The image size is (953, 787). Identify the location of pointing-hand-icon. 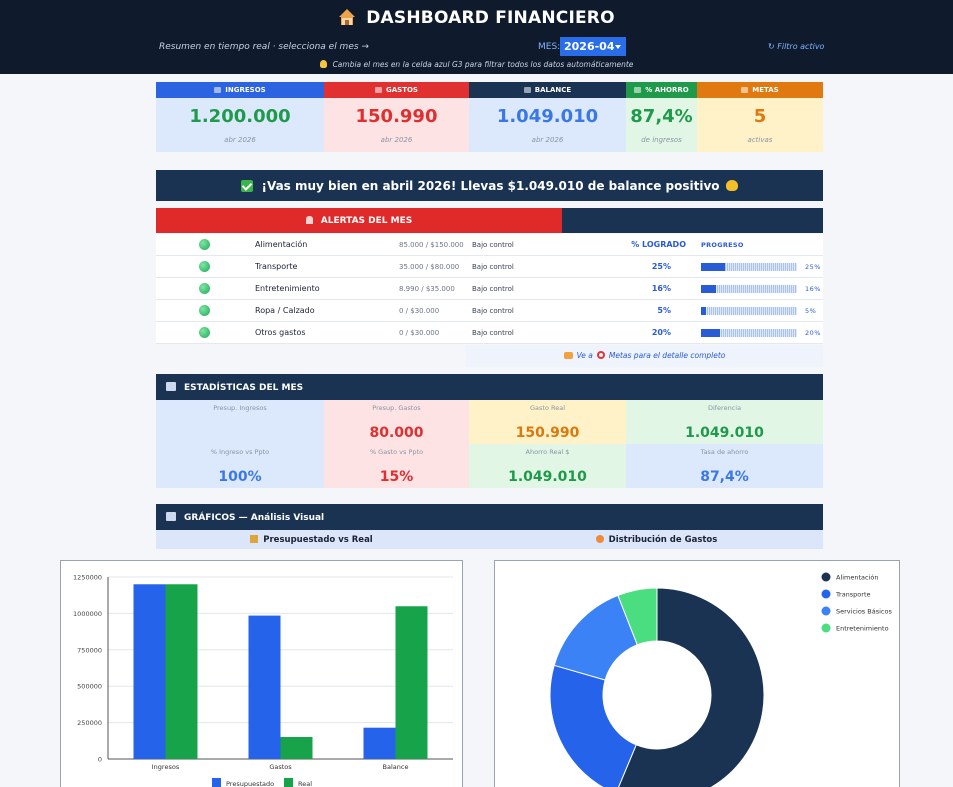
(568, 355).